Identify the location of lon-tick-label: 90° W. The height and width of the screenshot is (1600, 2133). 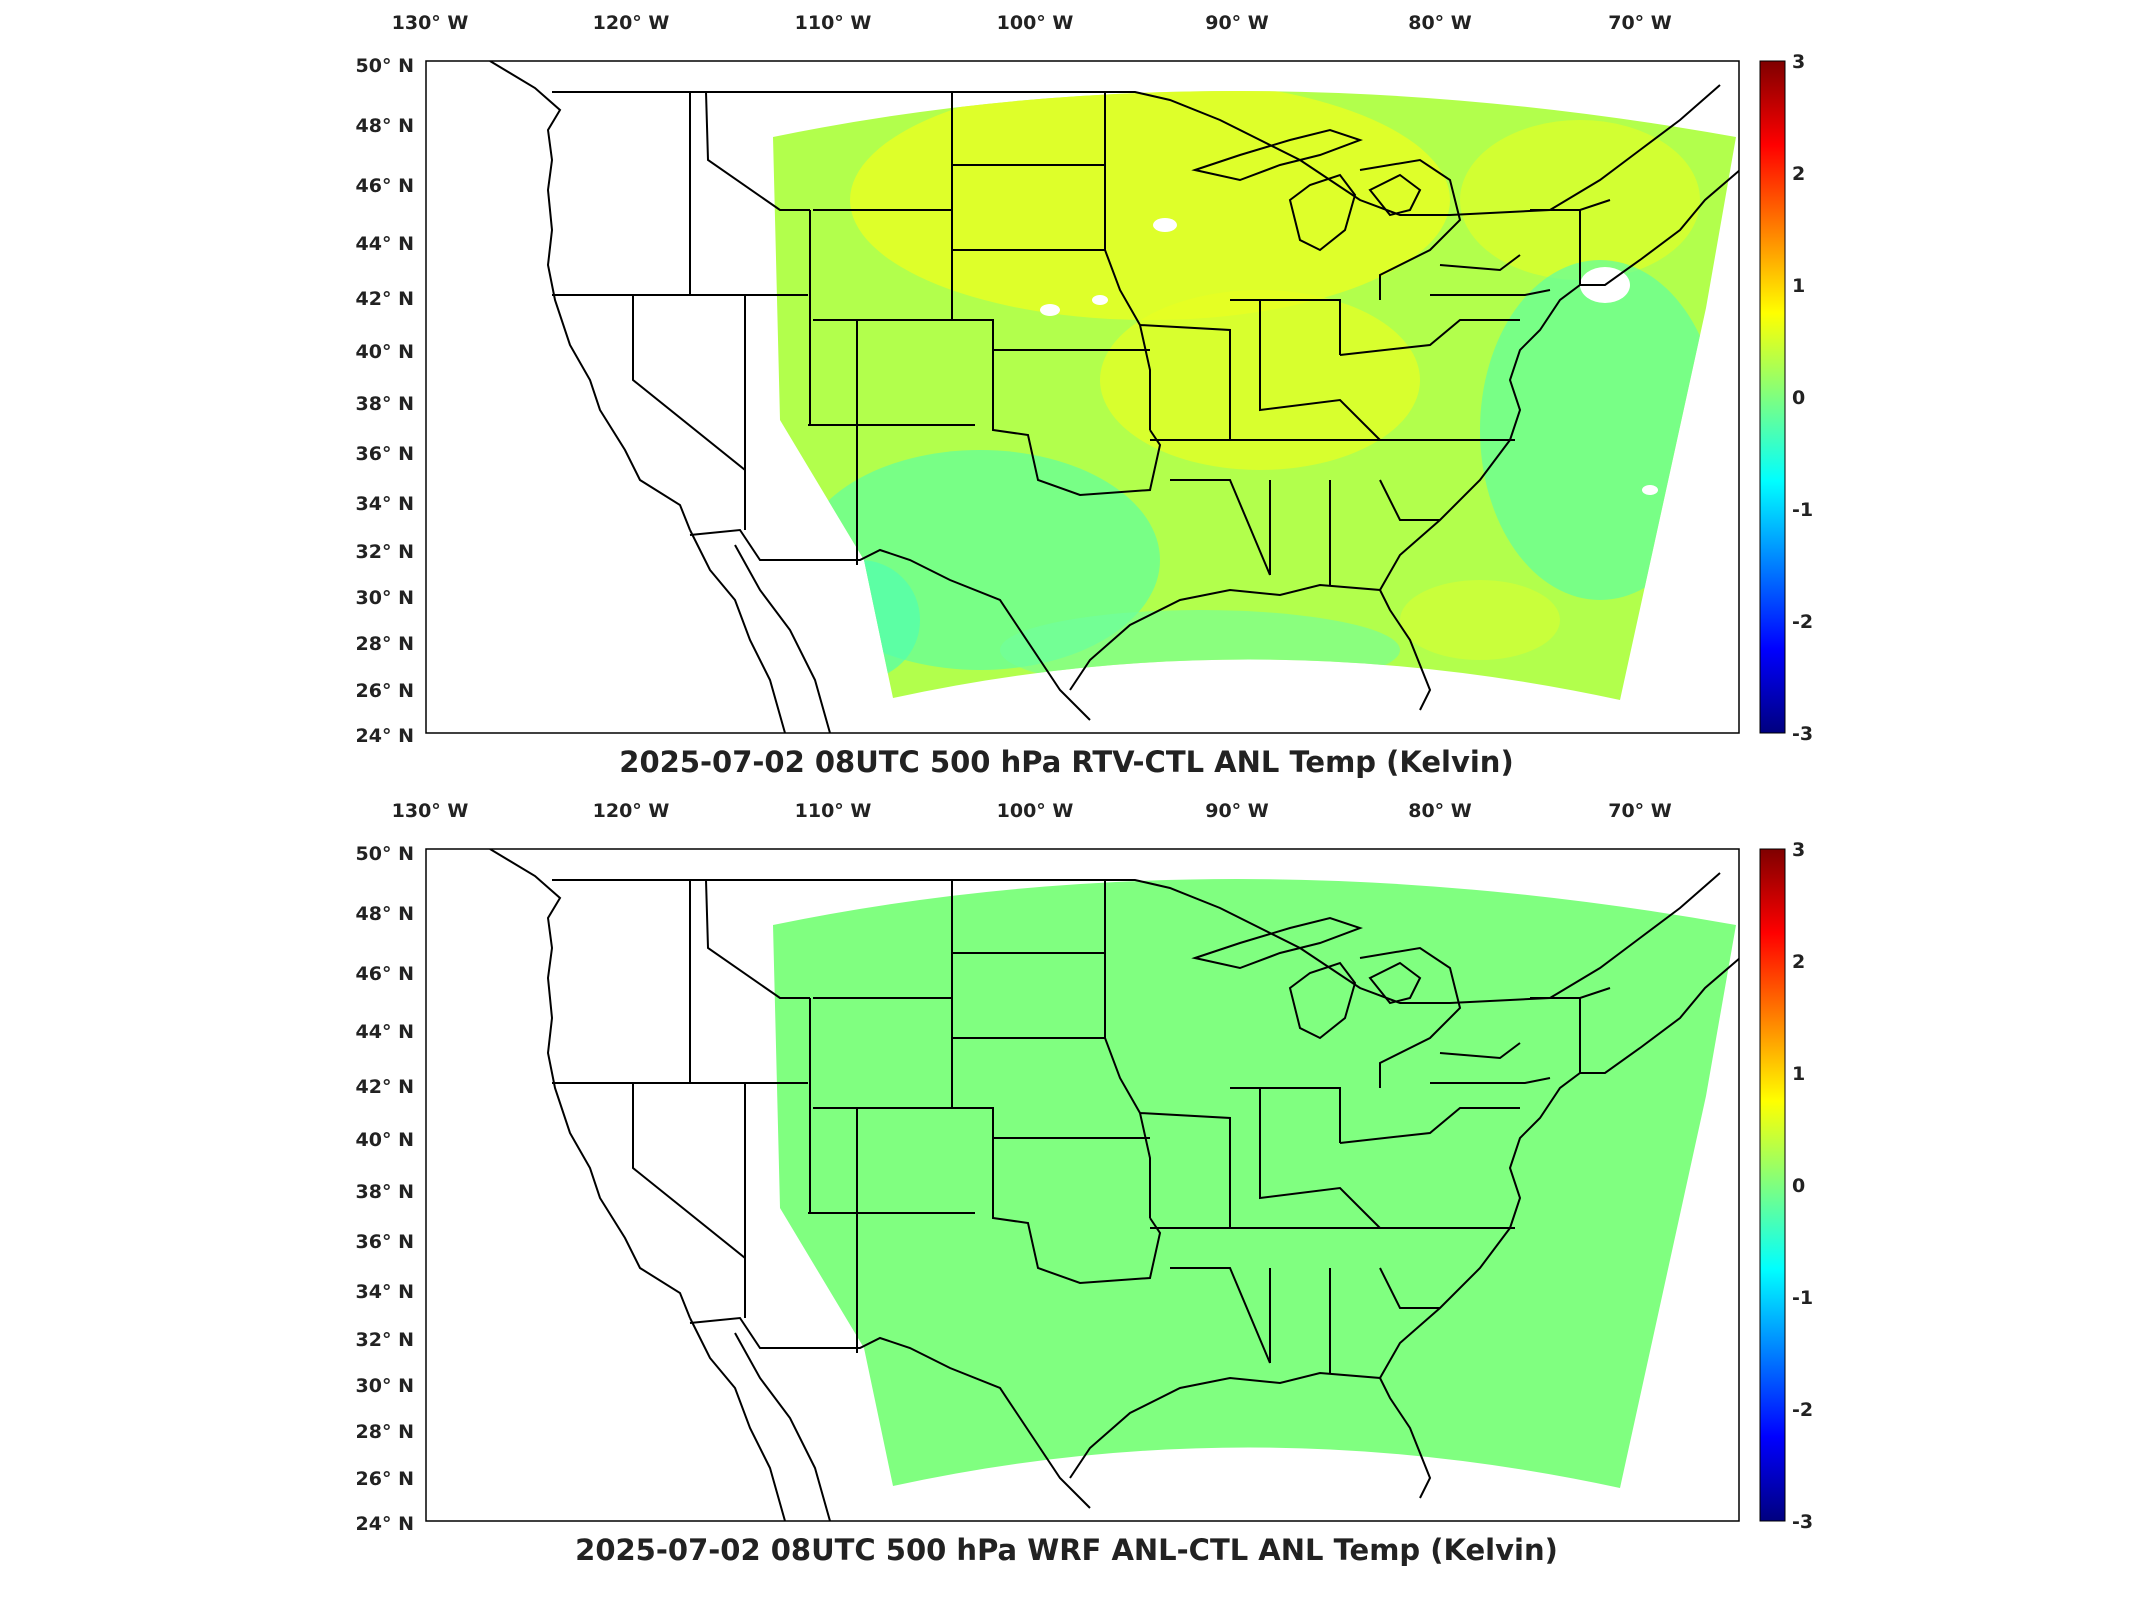
(1237, 811).